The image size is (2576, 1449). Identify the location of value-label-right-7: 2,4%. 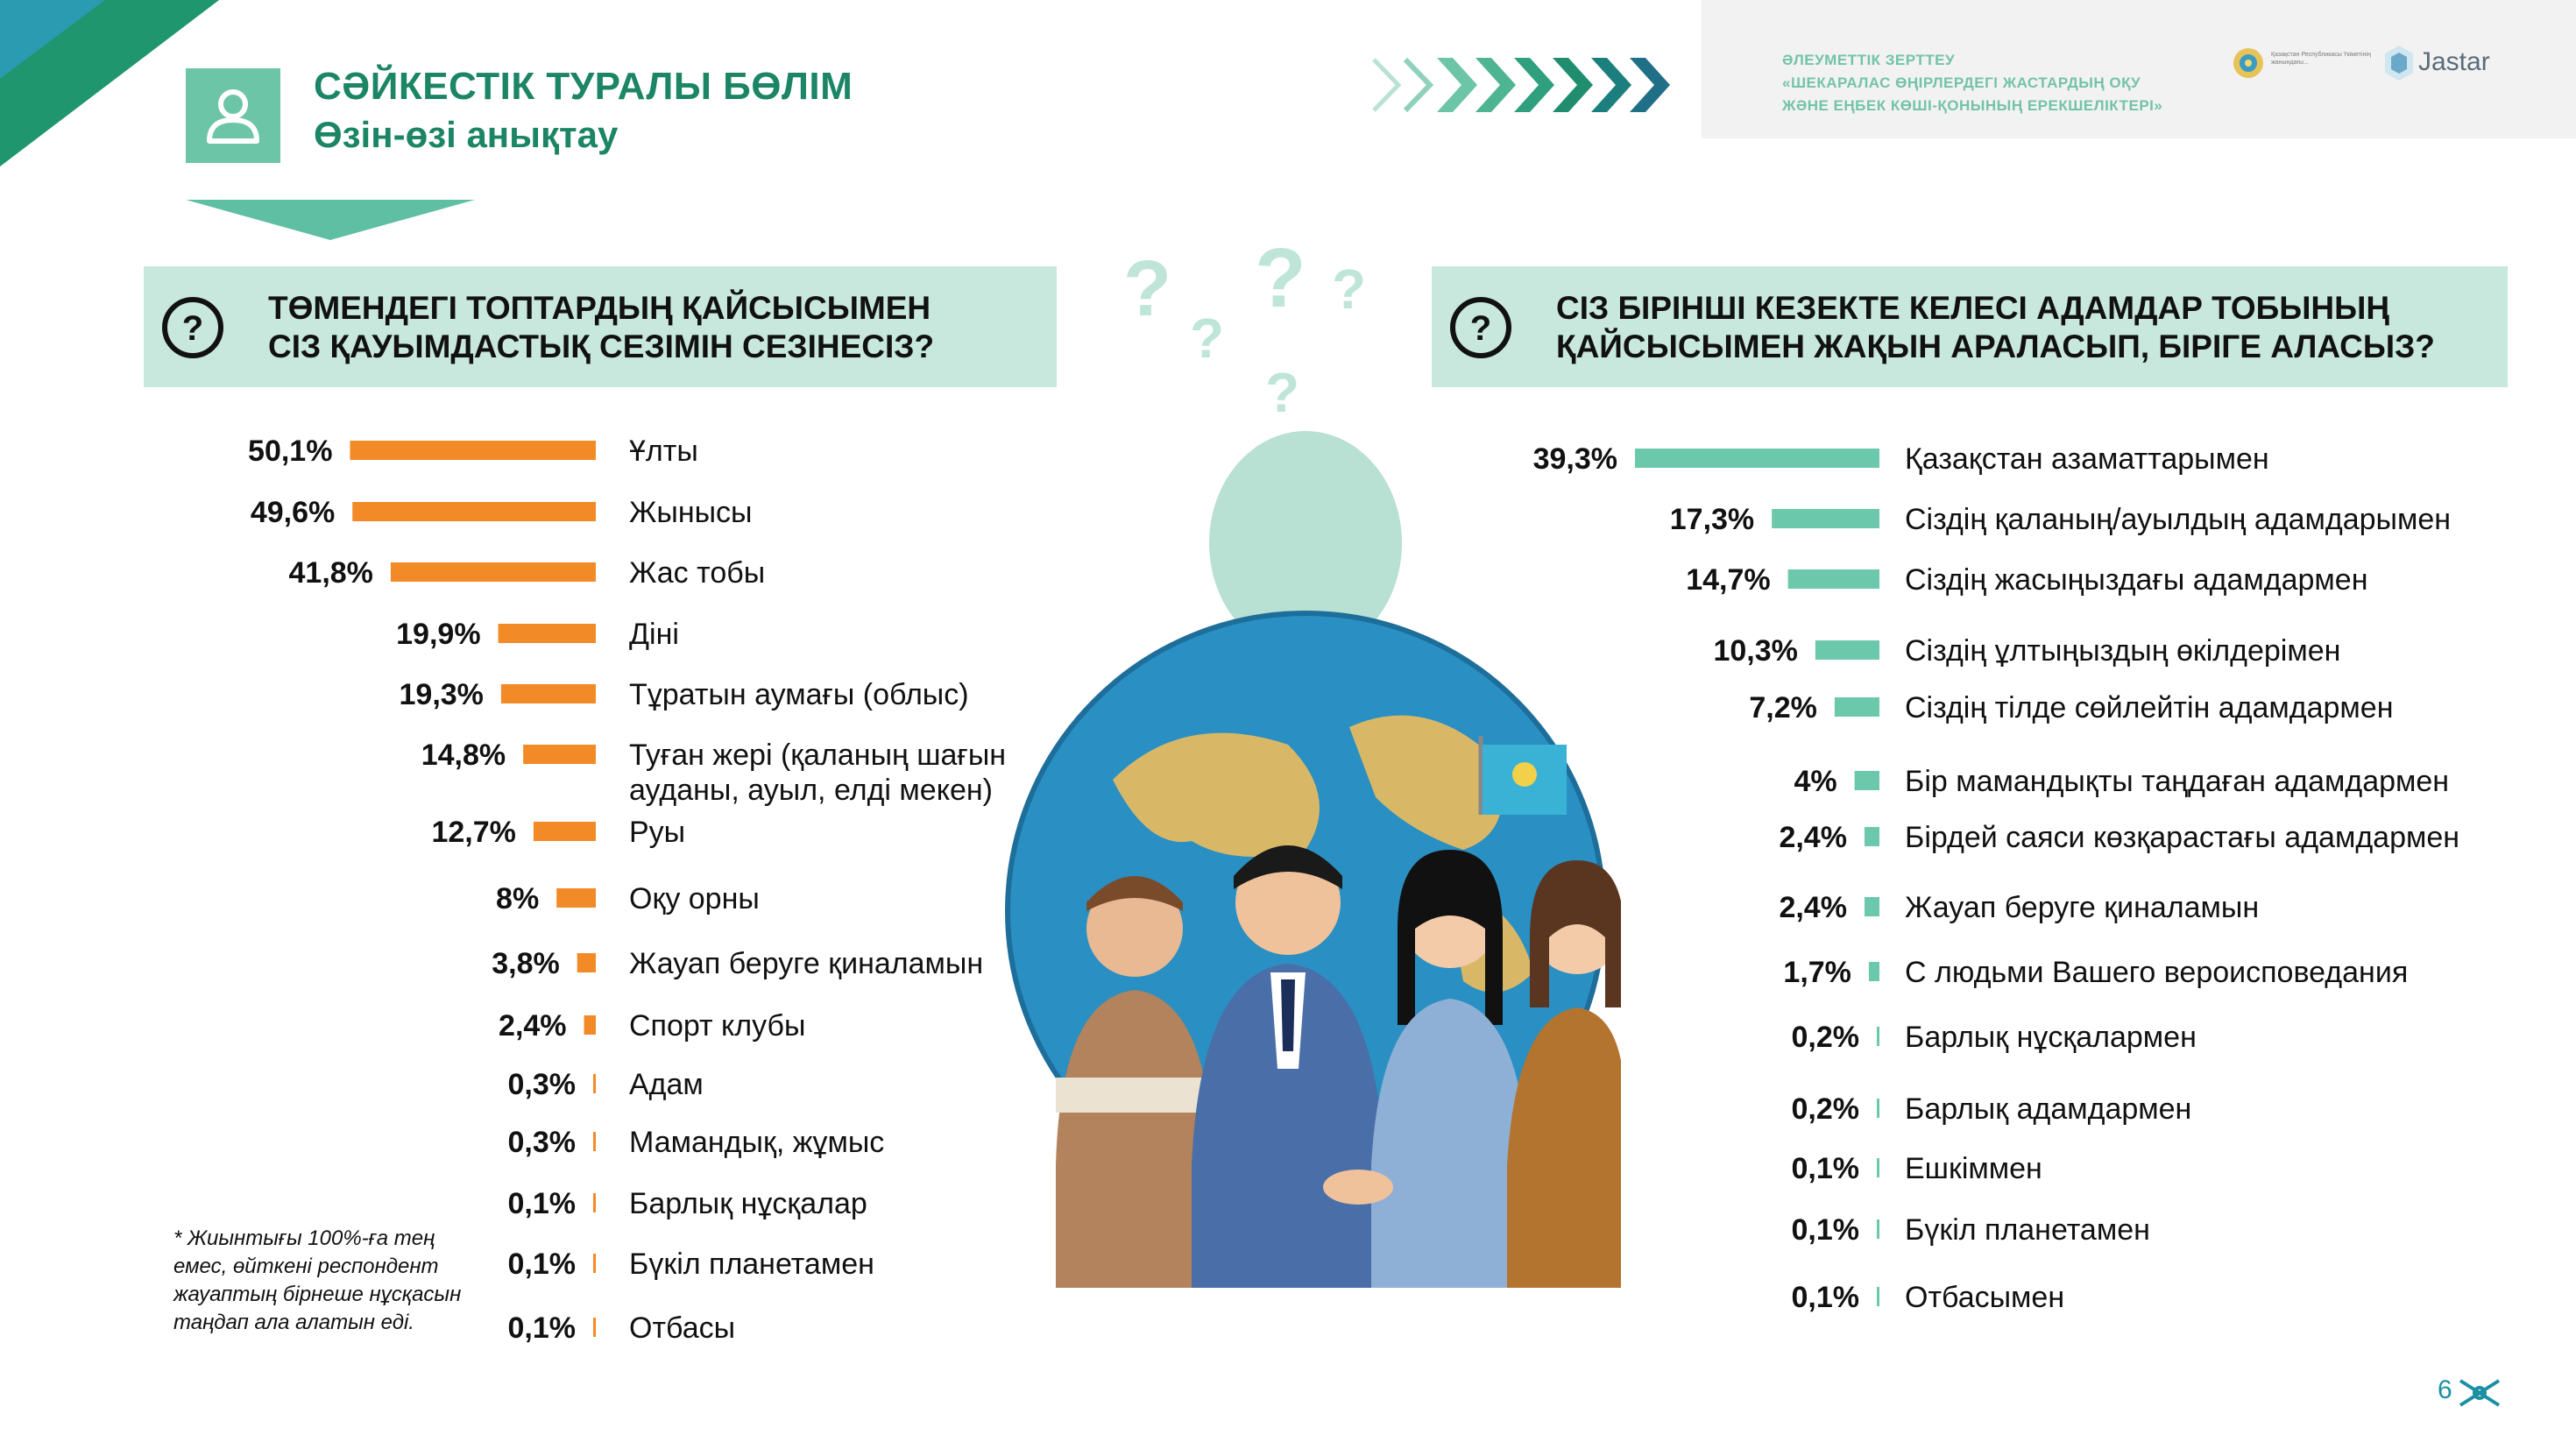
(1813, 907).